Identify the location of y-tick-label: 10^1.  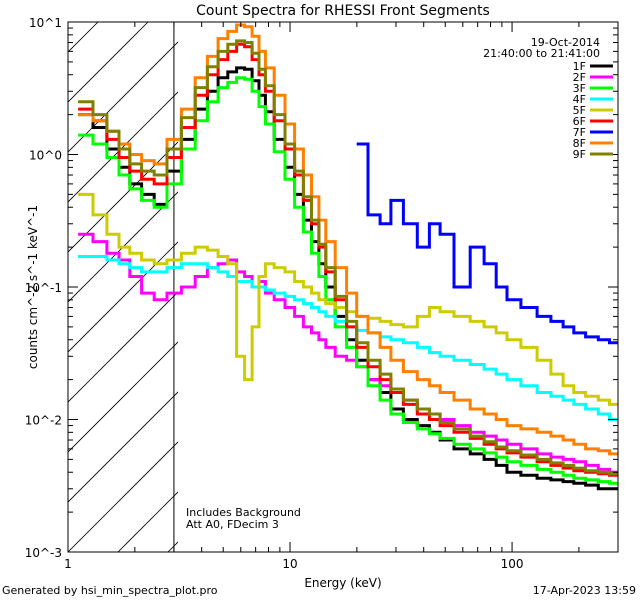
(45, 23).